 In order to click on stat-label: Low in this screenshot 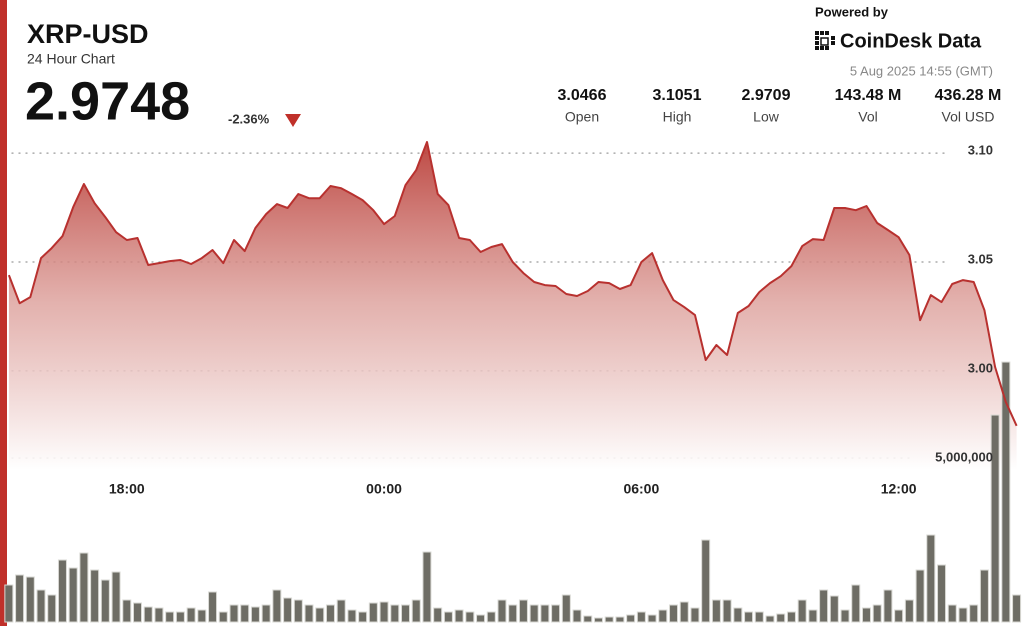, I will do `click(766, 117)`.